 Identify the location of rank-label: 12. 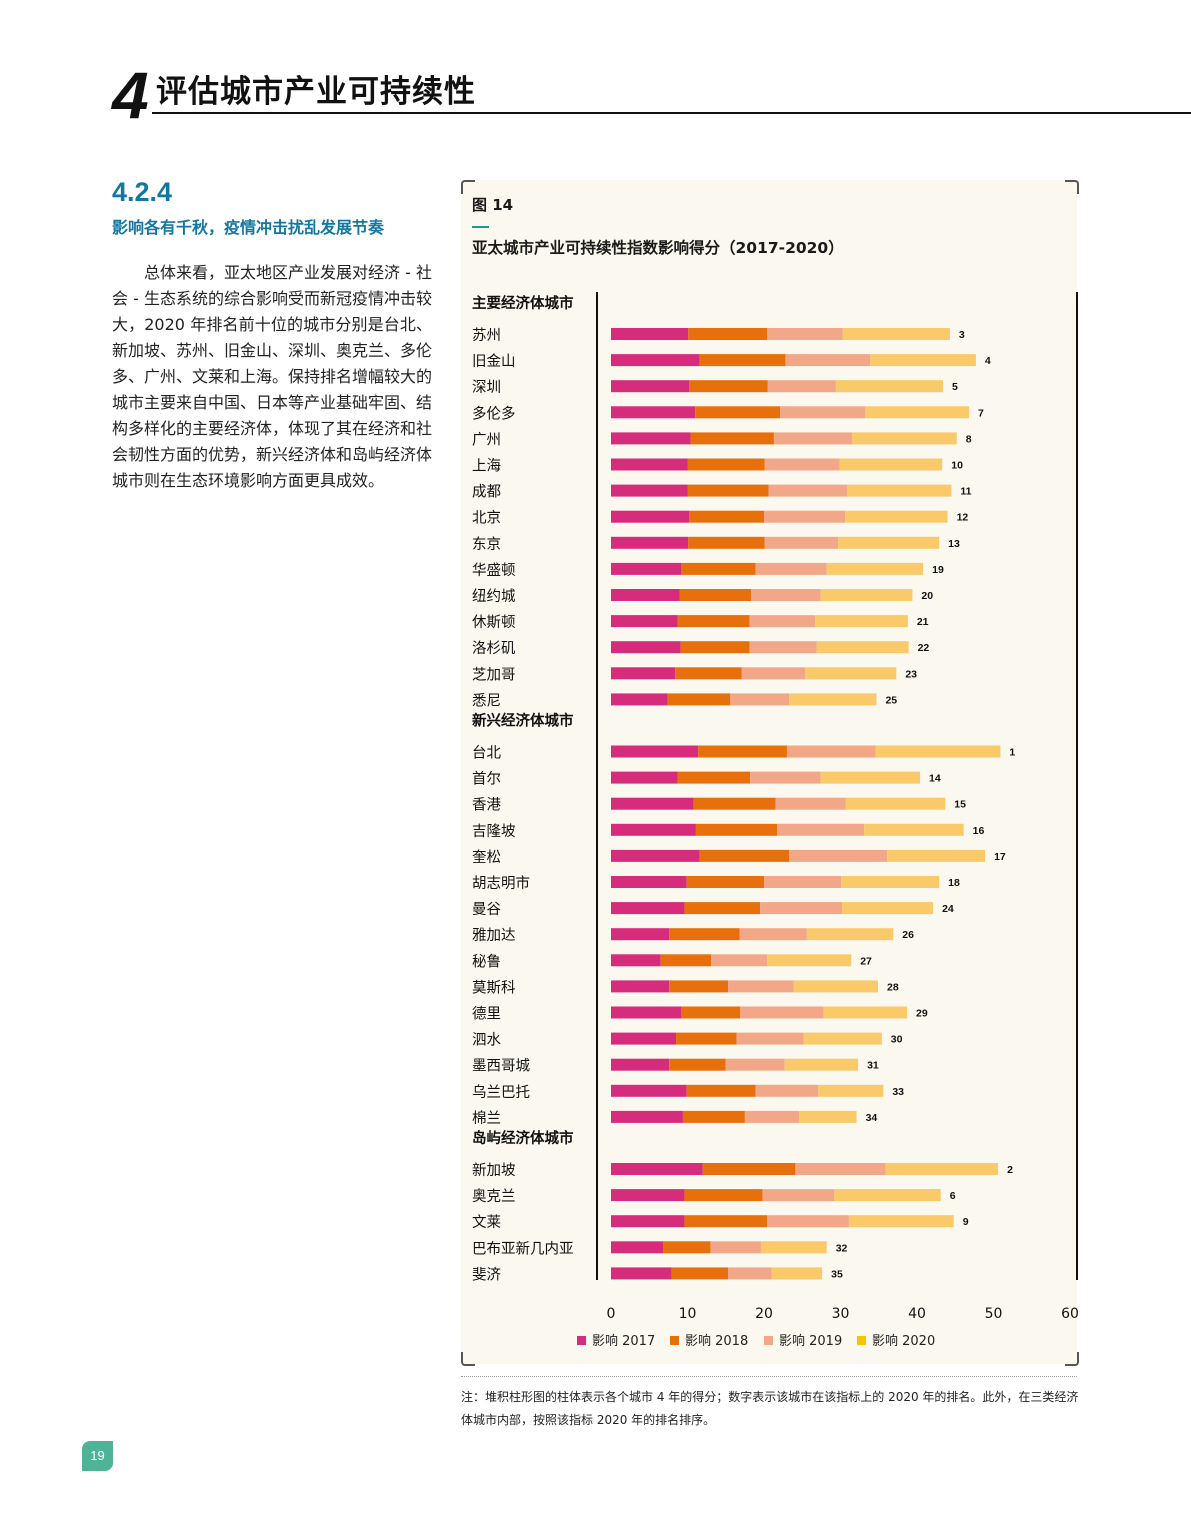
(963, 518).